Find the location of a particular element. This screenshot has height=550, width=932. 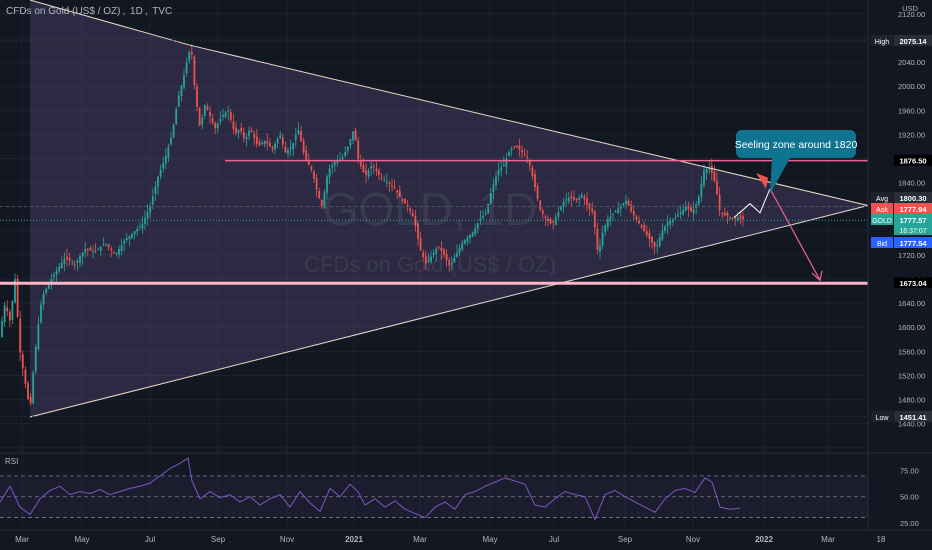

price-tick-label: 1840.00 is located at coordinates (911, 183).